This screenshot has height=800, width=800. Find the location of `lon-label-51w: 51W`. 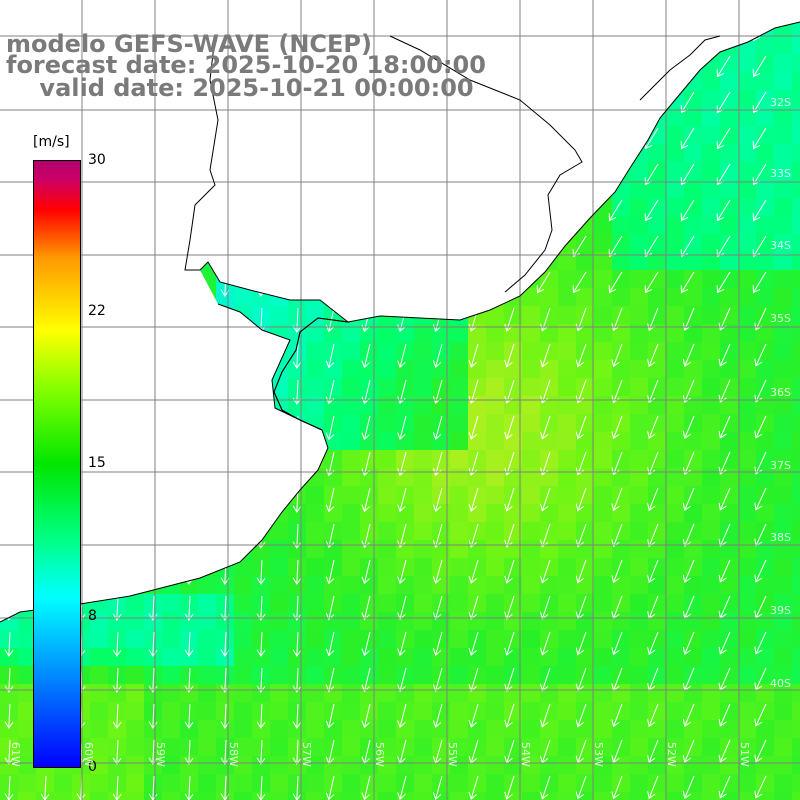

lon-label-51w: 51W is located at coordinates (744, 754).